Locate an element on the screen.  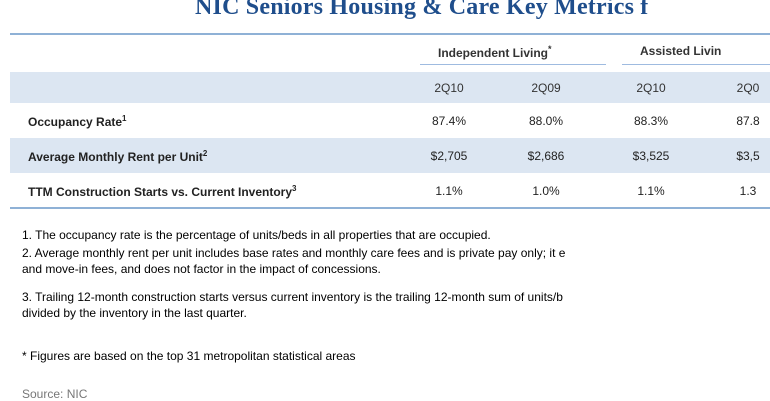
table-cell: 87.8 is located at coordinates (748, 121).